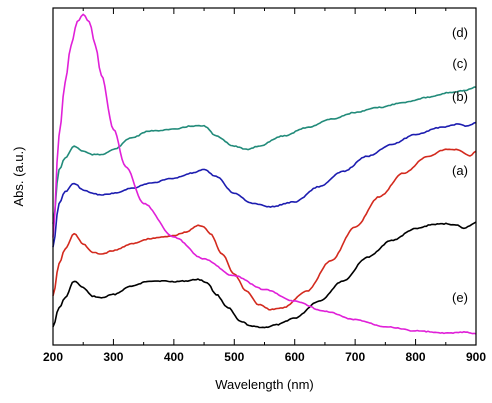 This screenshot has height=403, width=492. I want to click on x-tick-label: 200, so click(53, 357).